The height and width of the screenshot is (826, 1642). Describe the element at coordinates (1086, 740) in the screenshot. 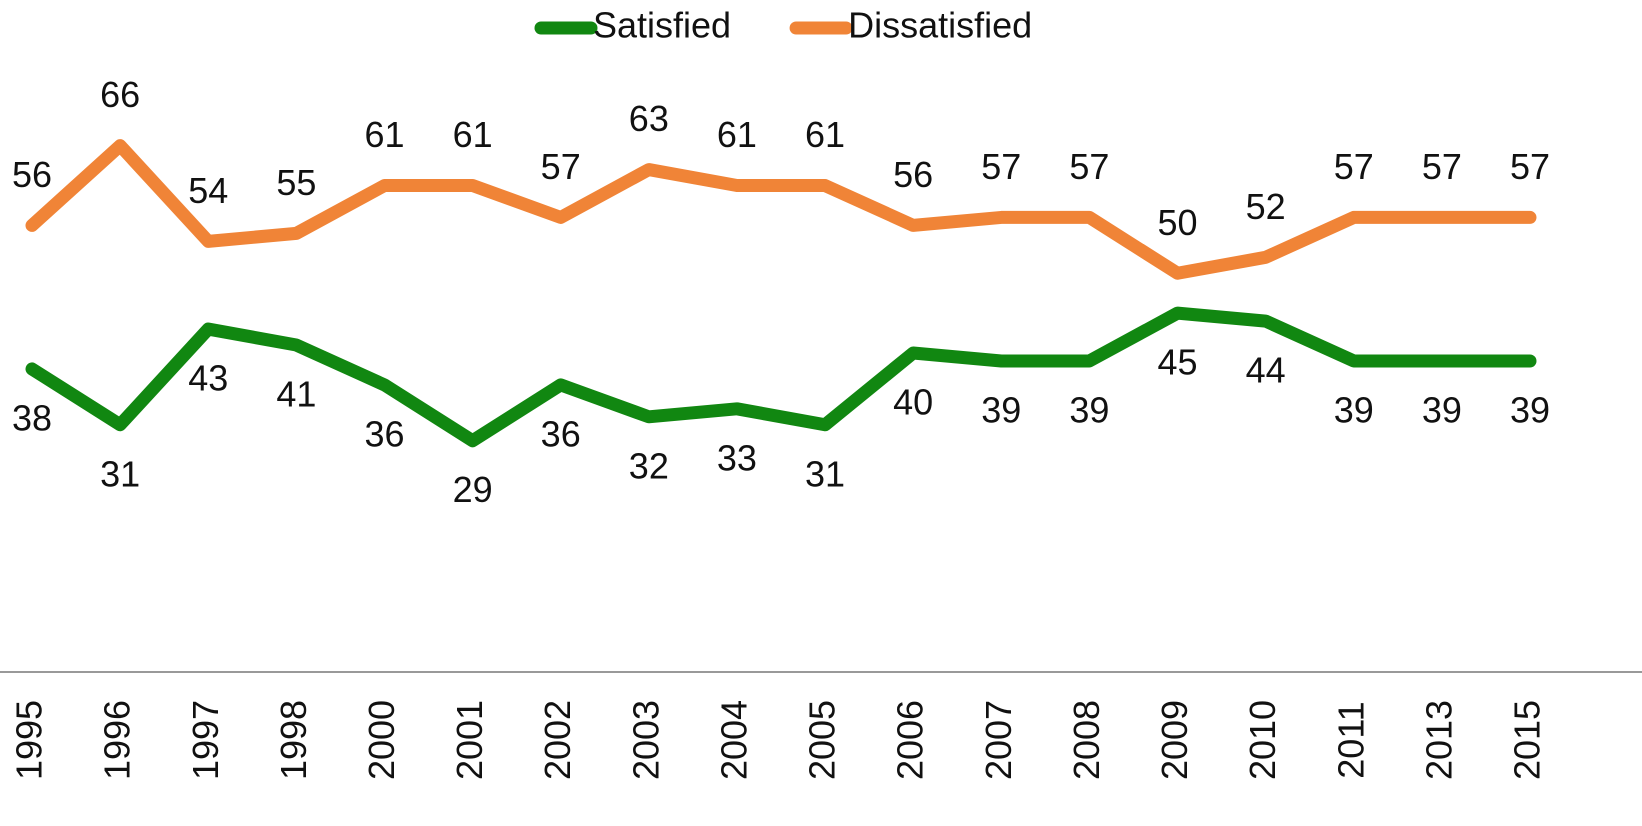

I see `x-tick-label: 2008` at that location.